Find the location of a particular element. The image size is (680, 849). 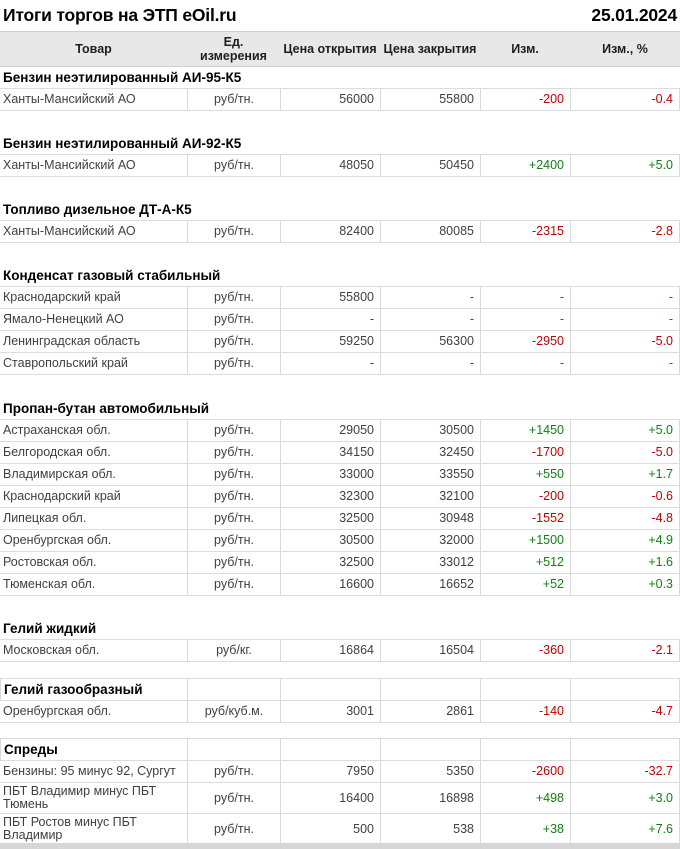

close-price-cell: 33550 is located at coordinates (430, 474).